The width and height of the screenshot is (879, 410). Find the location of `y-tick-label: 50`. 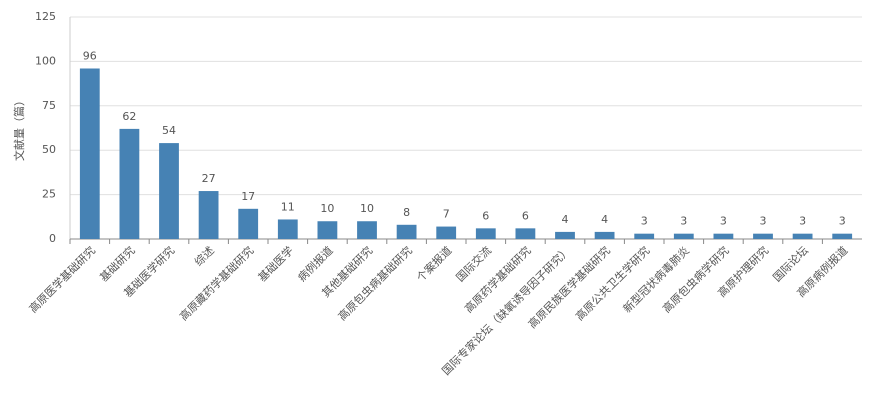

y-tick-label: 50 is located at coordinates (49, 149).